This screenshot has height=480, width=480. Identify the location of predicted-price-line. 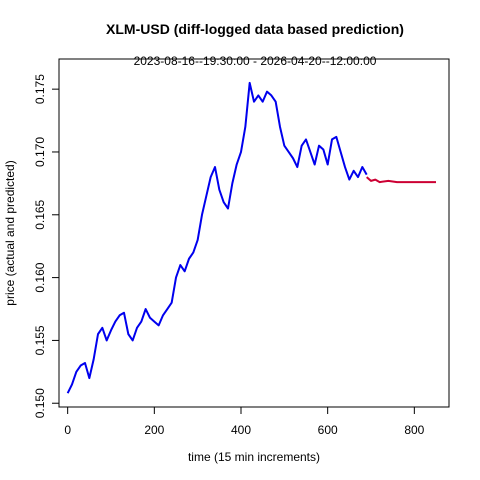
(401, 180).